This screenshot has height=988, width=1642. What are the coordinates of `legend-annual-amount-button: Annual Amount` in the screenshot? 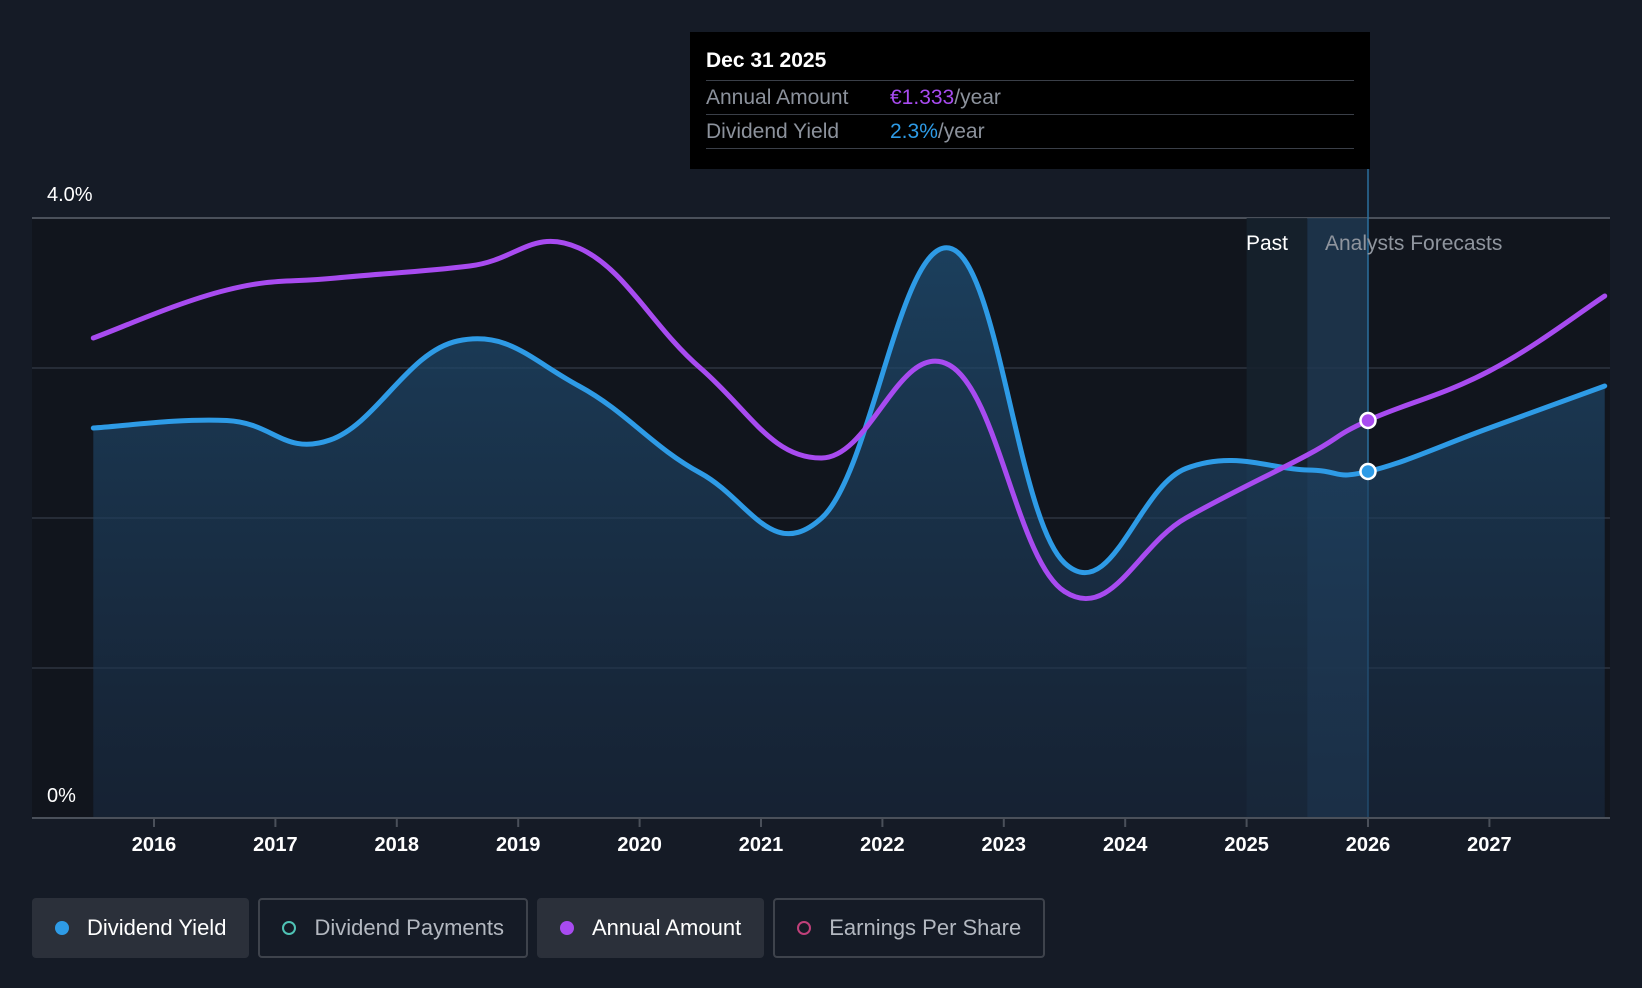 It's located at (650, 928).